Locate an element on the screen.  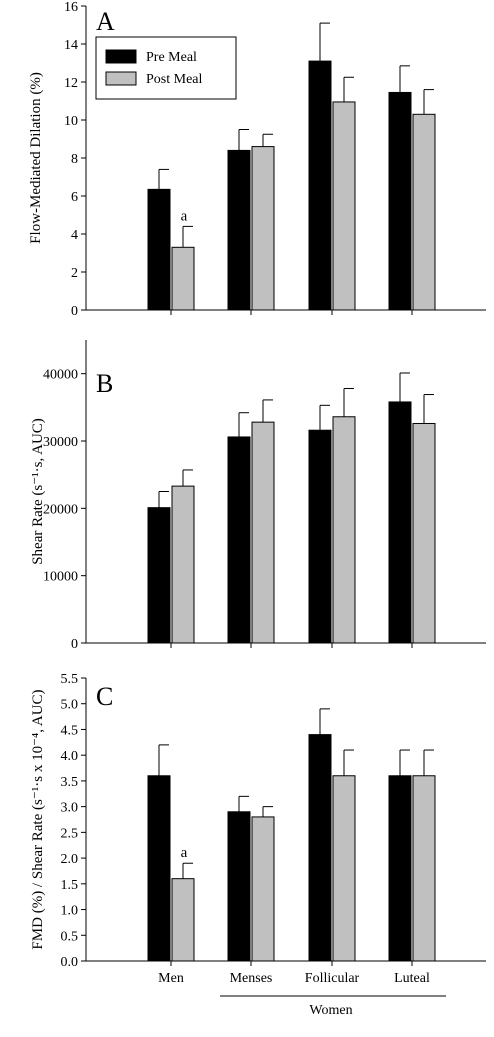
category-label-menses: Menses is located at coordinates (251, 978).